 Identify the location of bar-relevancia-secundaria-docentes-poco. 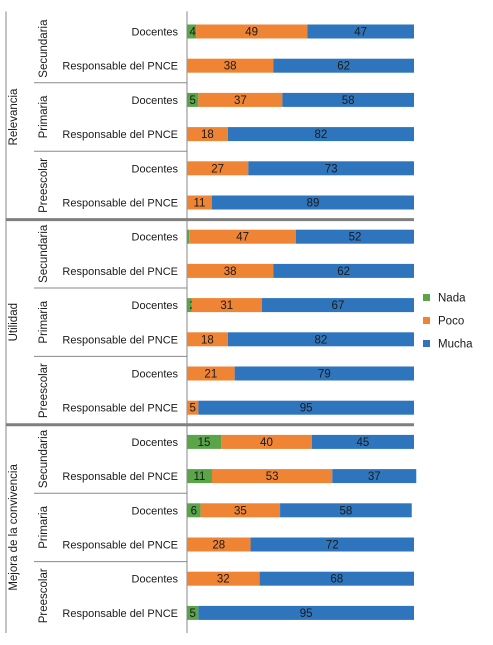
(252, 31).